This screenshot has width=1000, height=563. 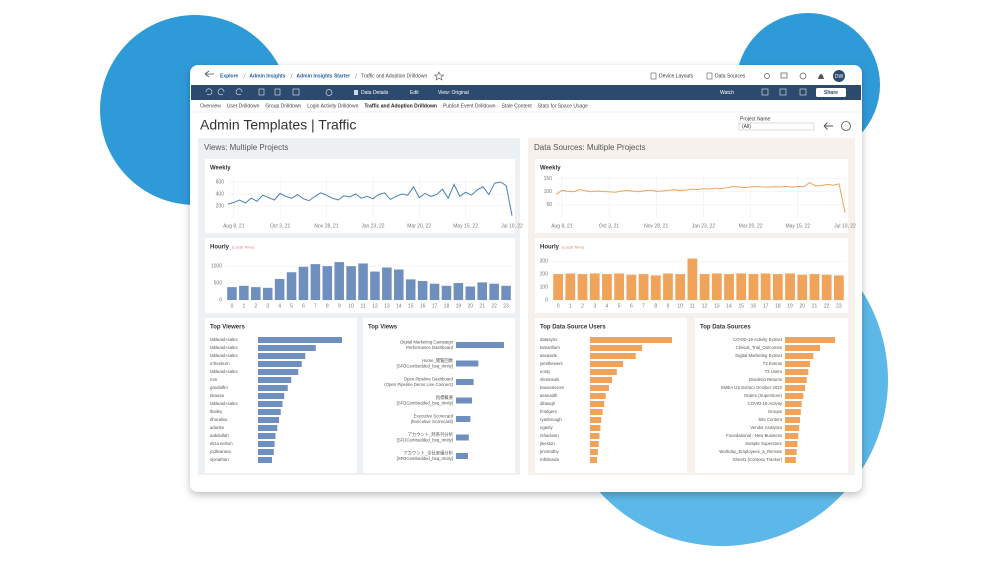 I want to click on bar-label: Sheet1 (Contoso Tracker), so click(x=758, y=459).